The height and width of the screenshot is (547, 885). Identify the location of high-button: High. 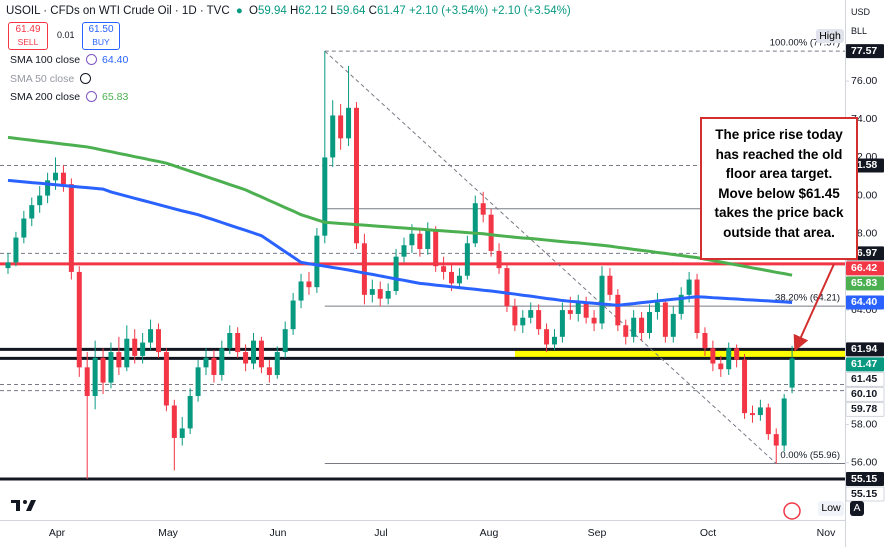
(830, 36).